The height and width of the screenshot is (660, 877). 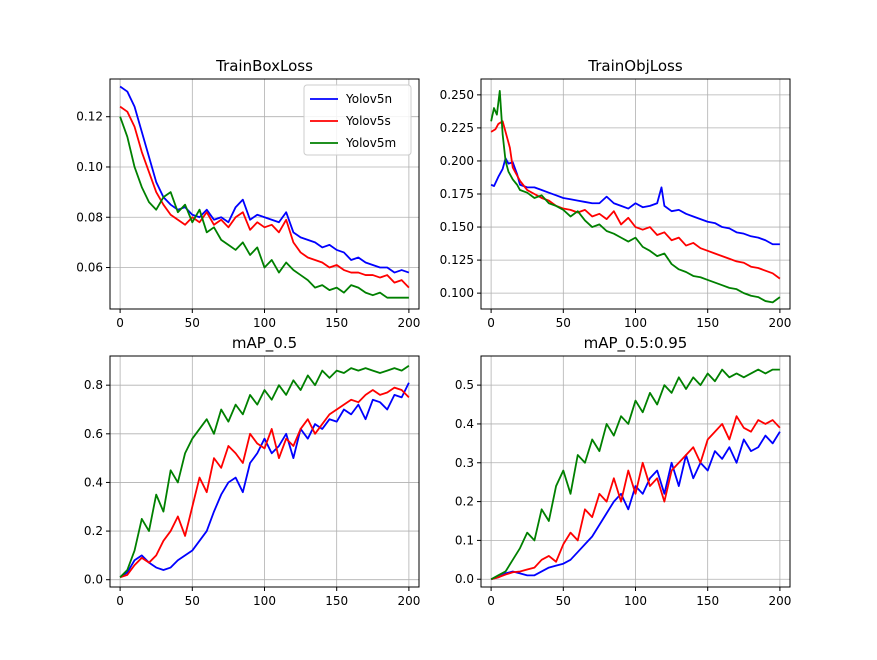 What do you see at coordinates (89, 167) in the screenshot?
I see `y-tick-label: 0.10` at bounding box center [89, 167].